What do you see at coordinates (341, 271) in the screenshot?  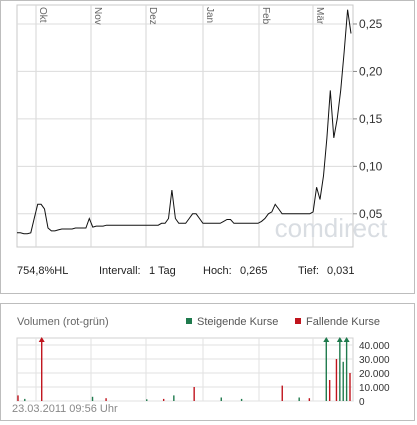 I see `low-value: 0,031` at bounding box center [341, 271].